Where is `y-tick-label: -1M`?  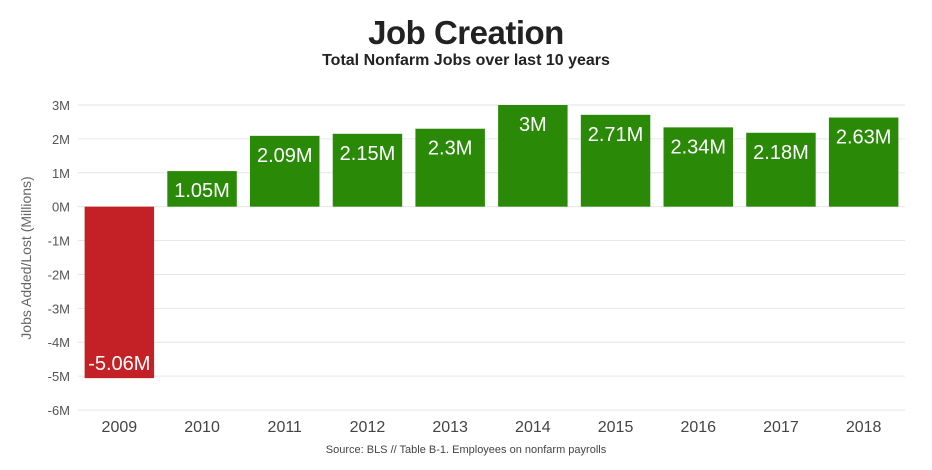 y-tick-label: -1M is located at coordinates (59, 241).